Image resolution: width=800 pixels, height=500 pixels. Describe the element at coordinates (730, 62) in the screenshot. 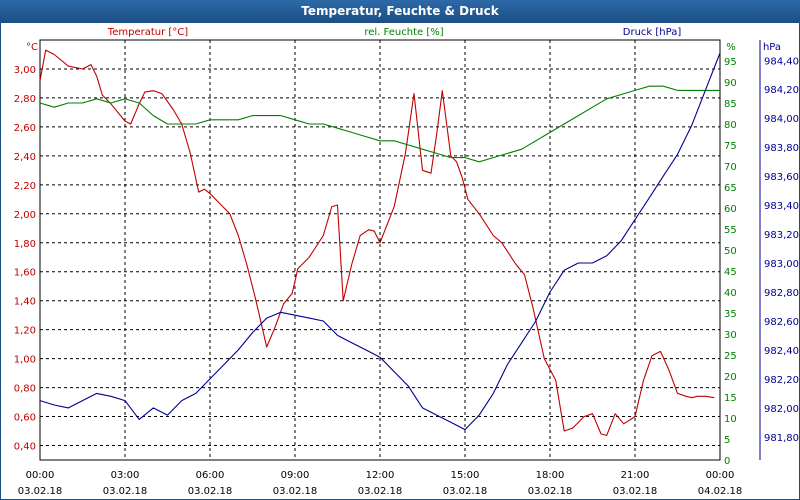

I see `humidity-tick-label: 95` at that location.